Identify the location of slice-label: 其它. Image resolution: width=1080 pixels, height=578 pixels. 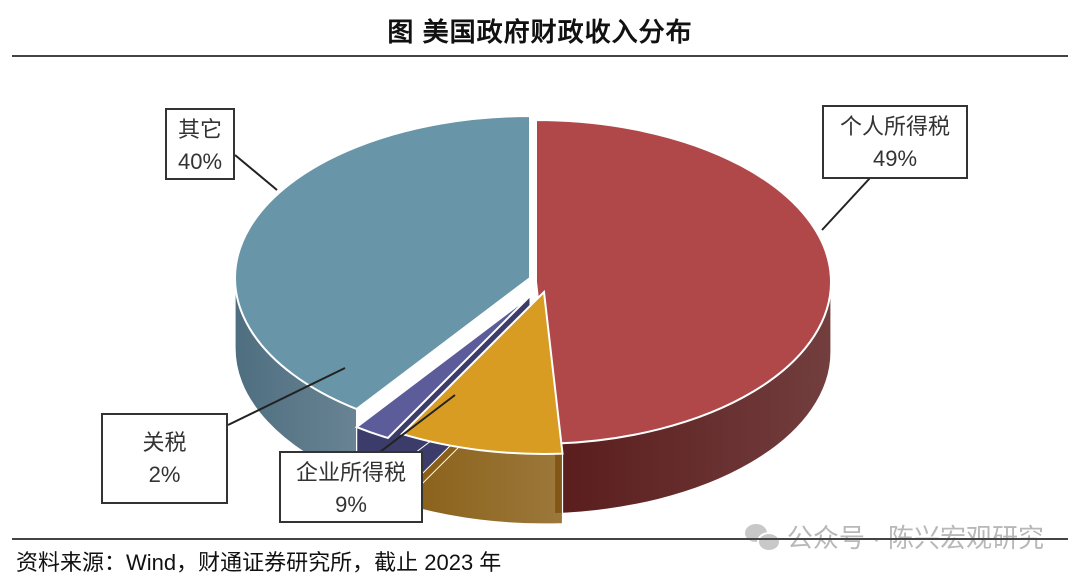
(199, 129).